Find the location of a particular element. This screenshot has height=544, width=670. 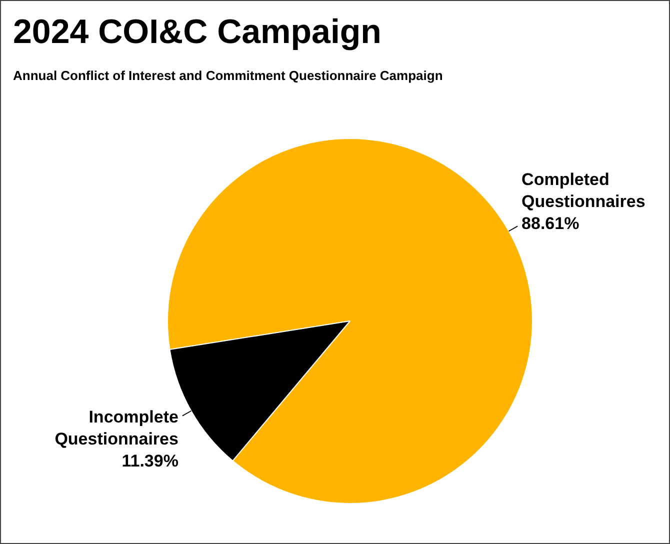

chart-title: 2024 COI&C Campaign is located at coordinates (197, 32).